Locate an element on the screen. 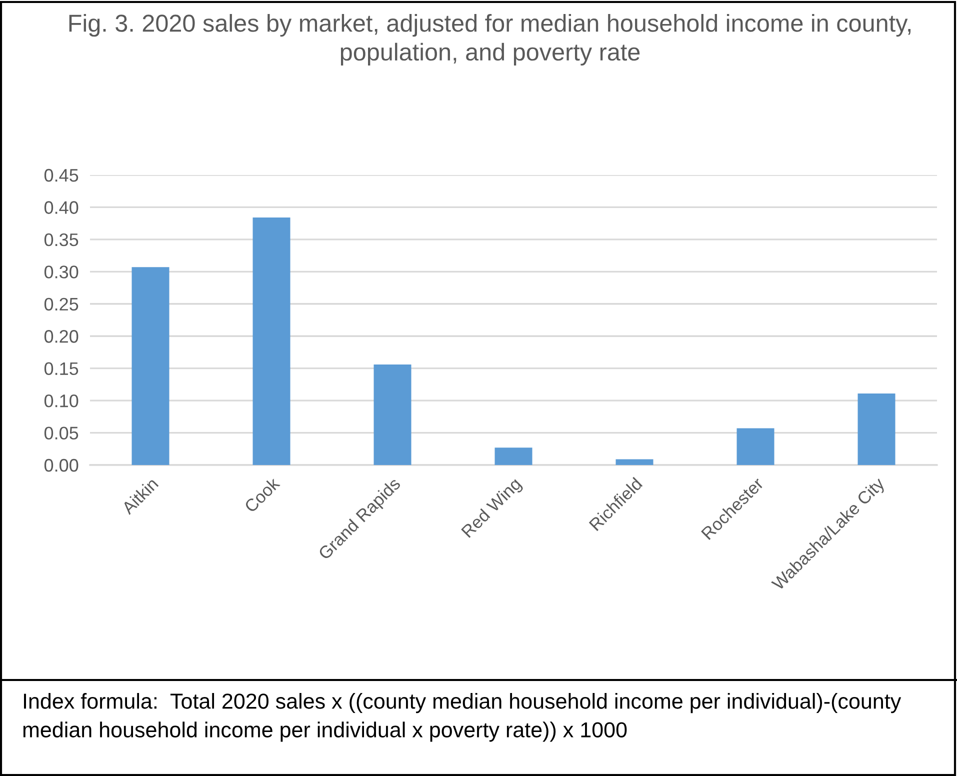  y-tick-label: 0.40 is located at coordinates (61, 207).